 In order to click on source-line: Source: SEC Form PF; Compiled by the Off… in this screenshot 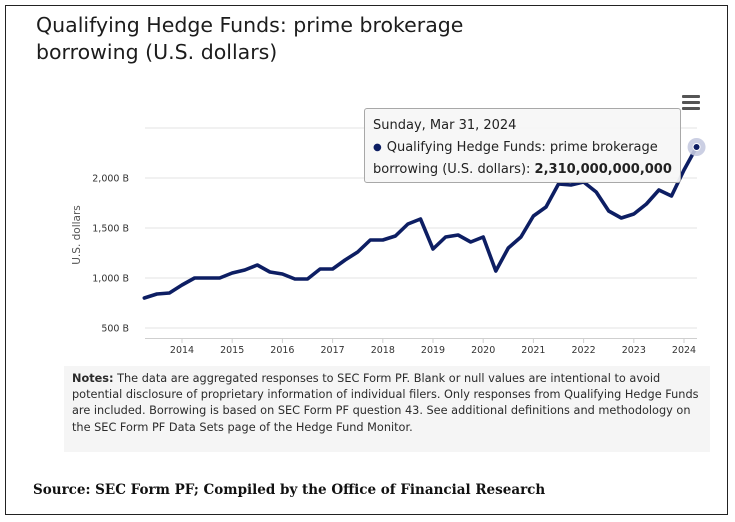, I will do `click(289, 490)`.